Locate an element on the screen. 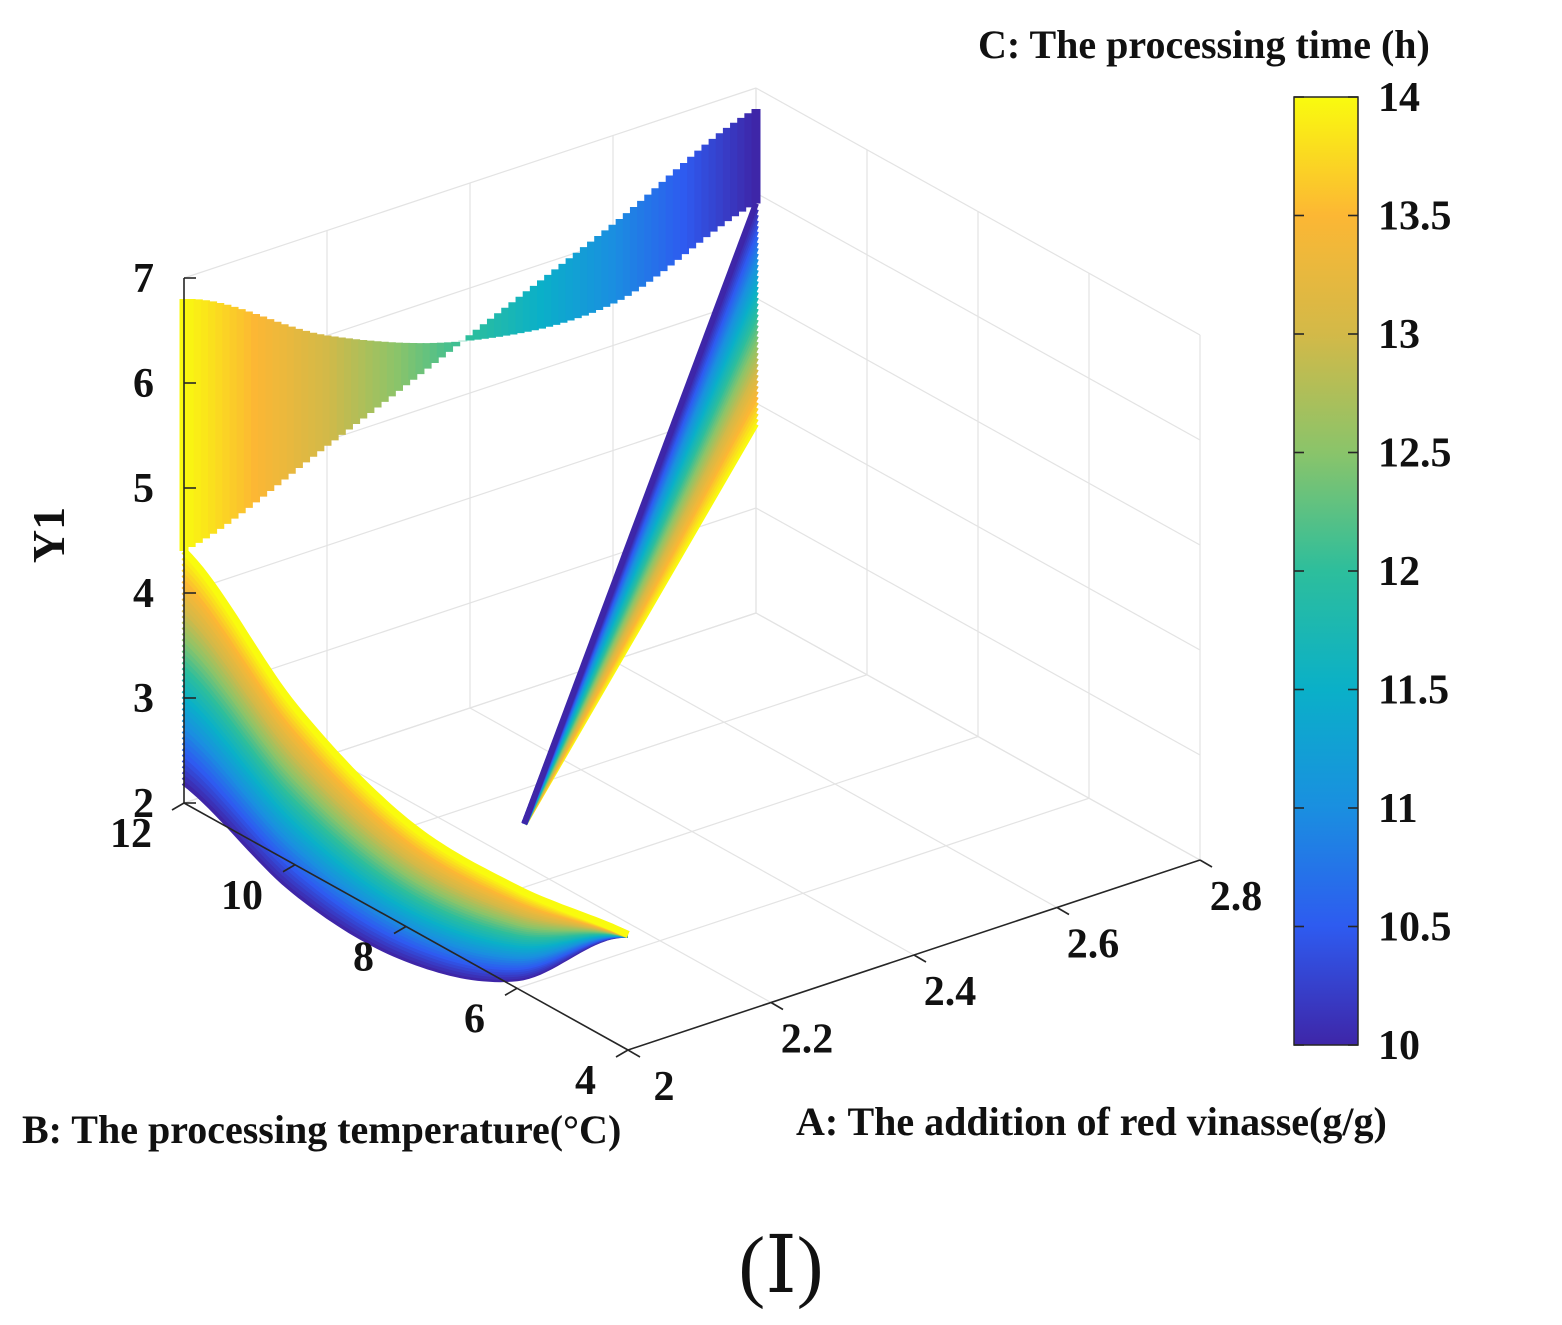 The width and height of the screenshot is (1562, 1325). colorbar-tick-label: 13 is located at coordinates (1399, 335).